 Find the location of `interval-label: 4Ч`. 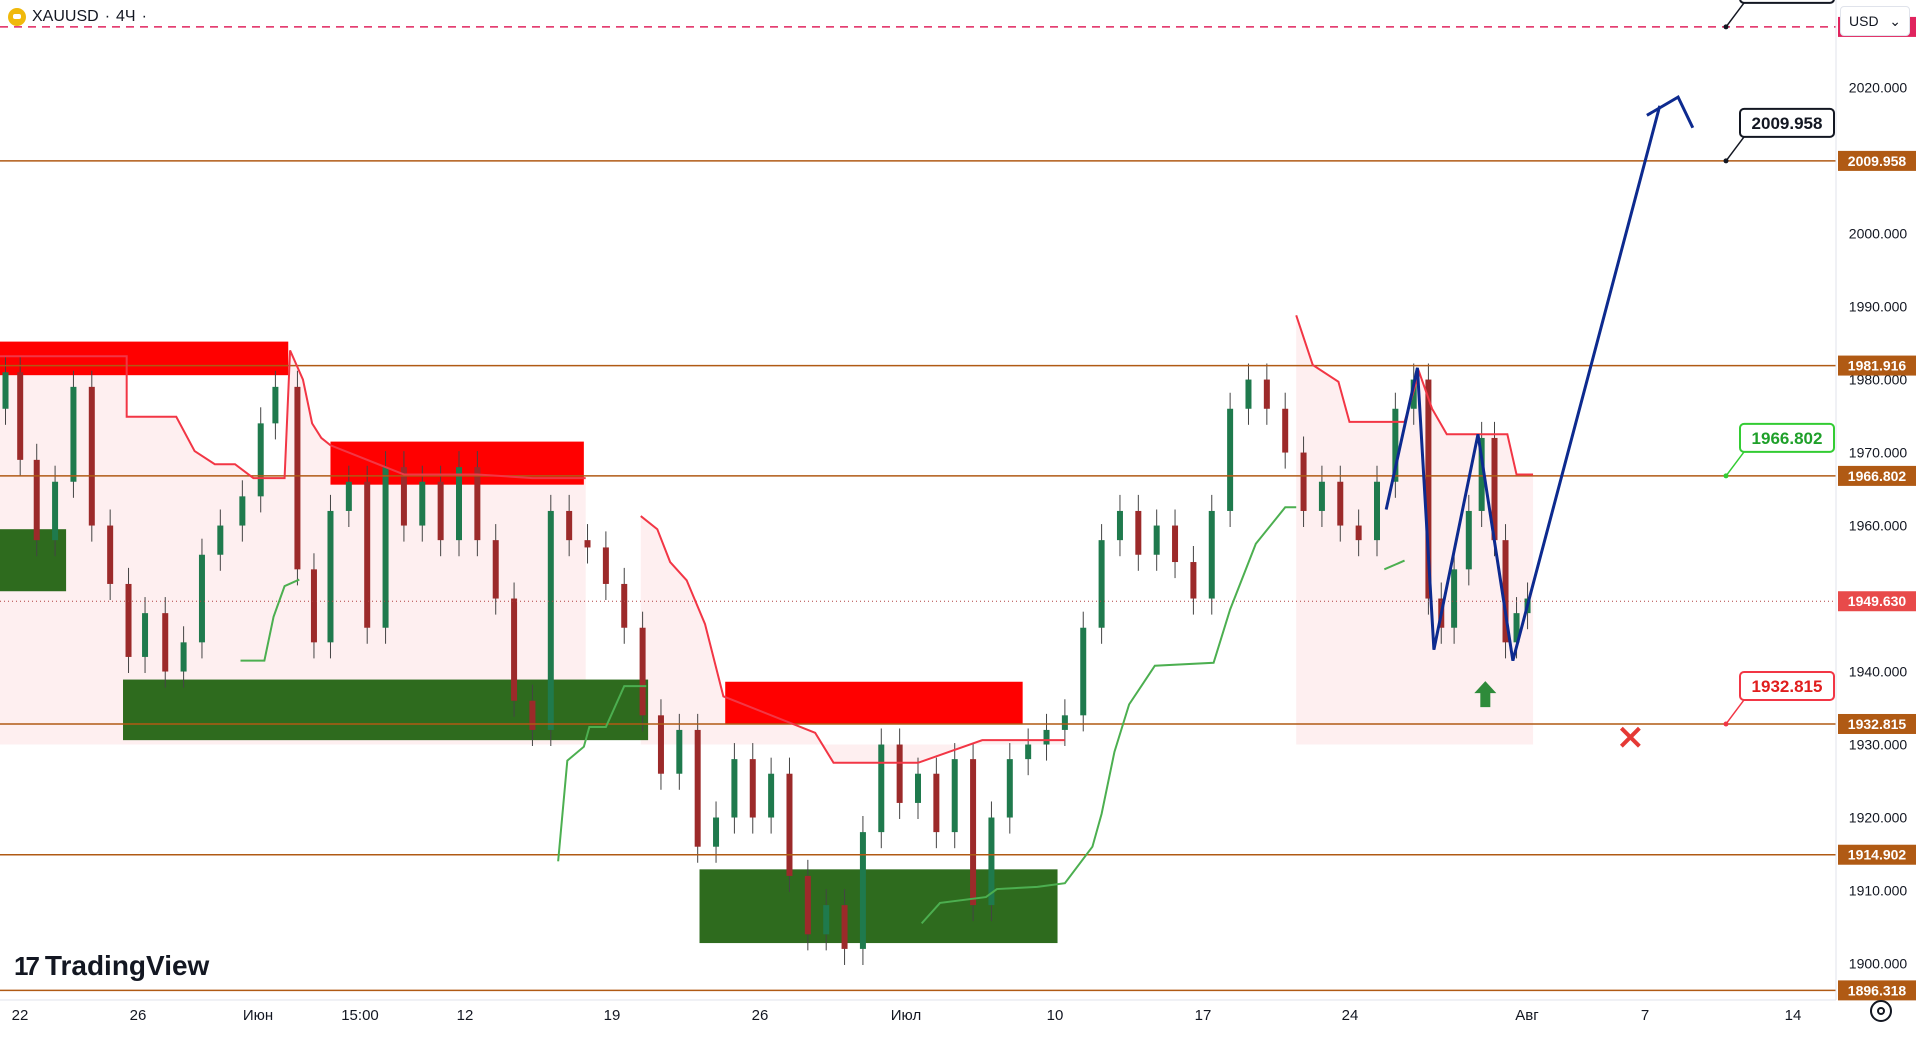

interval-label: 4Ч is located at coordinates (126, 16).